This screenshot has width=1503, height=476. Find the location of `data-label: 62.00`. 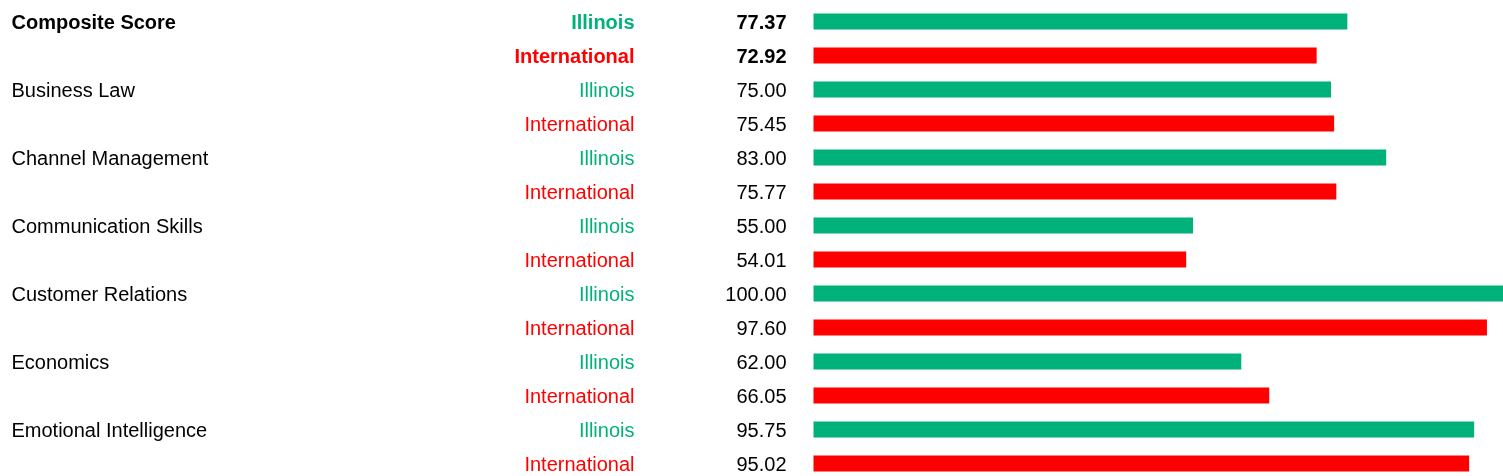

data-label: 62.00 is located at coordinates (761, 361).